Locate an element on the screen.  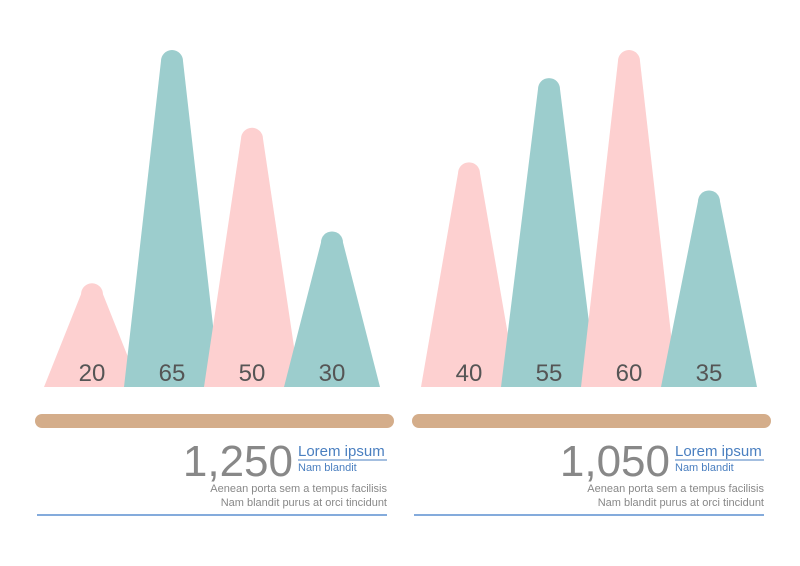
value-label: 55 is located at coordinates (549, 373).